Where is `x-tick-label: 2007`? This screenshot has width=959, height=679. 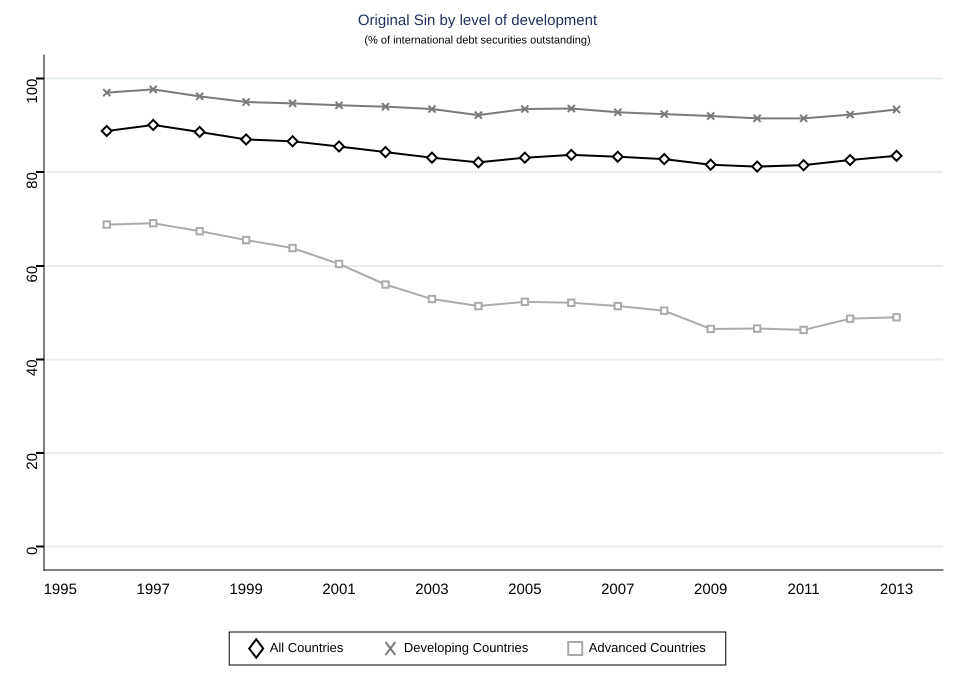 x-tick-label: 2007 is located at coordinates (617, 589).